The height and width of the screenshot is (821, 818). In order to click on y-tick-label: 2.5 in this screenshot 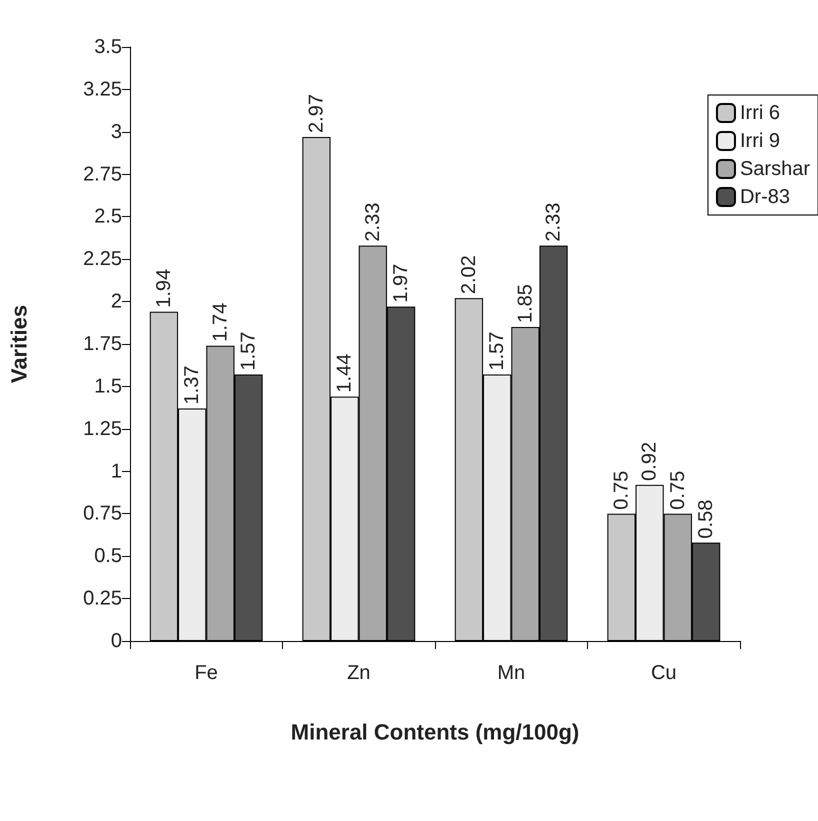, I will do `click(108, 217)`.